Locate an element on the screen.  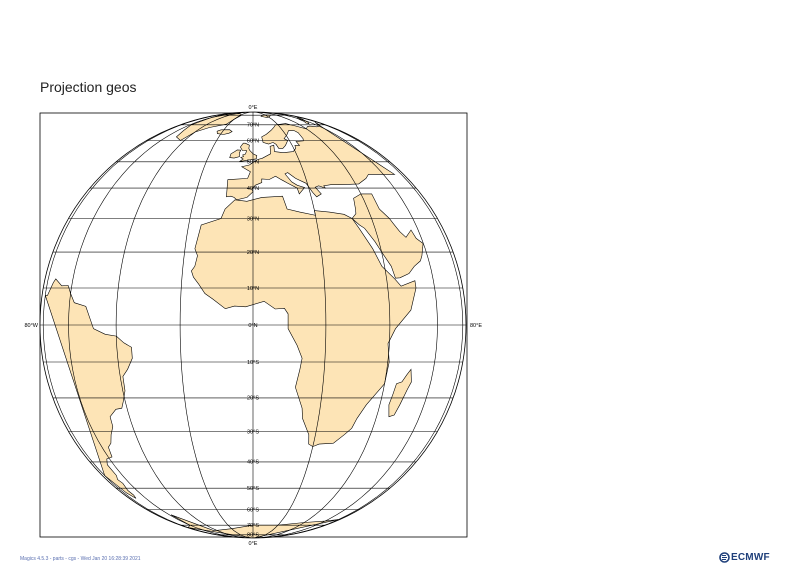
lat-label: 10°S is located at coordinates (253, 363).